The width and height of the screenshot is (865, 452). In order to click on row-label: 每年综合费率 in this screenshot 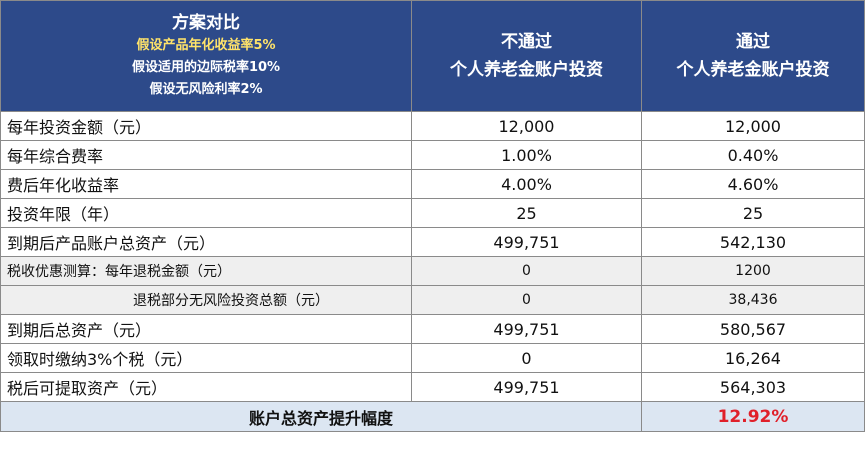, I will do `click(206, 155)`.